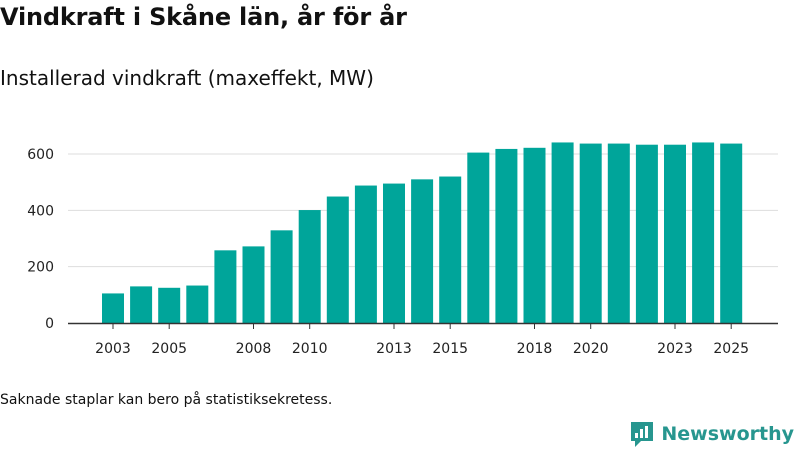 The width and height of the screenshot is (800, 450). I want to click on brand-logo: Newsworthy, so click(711, 434).